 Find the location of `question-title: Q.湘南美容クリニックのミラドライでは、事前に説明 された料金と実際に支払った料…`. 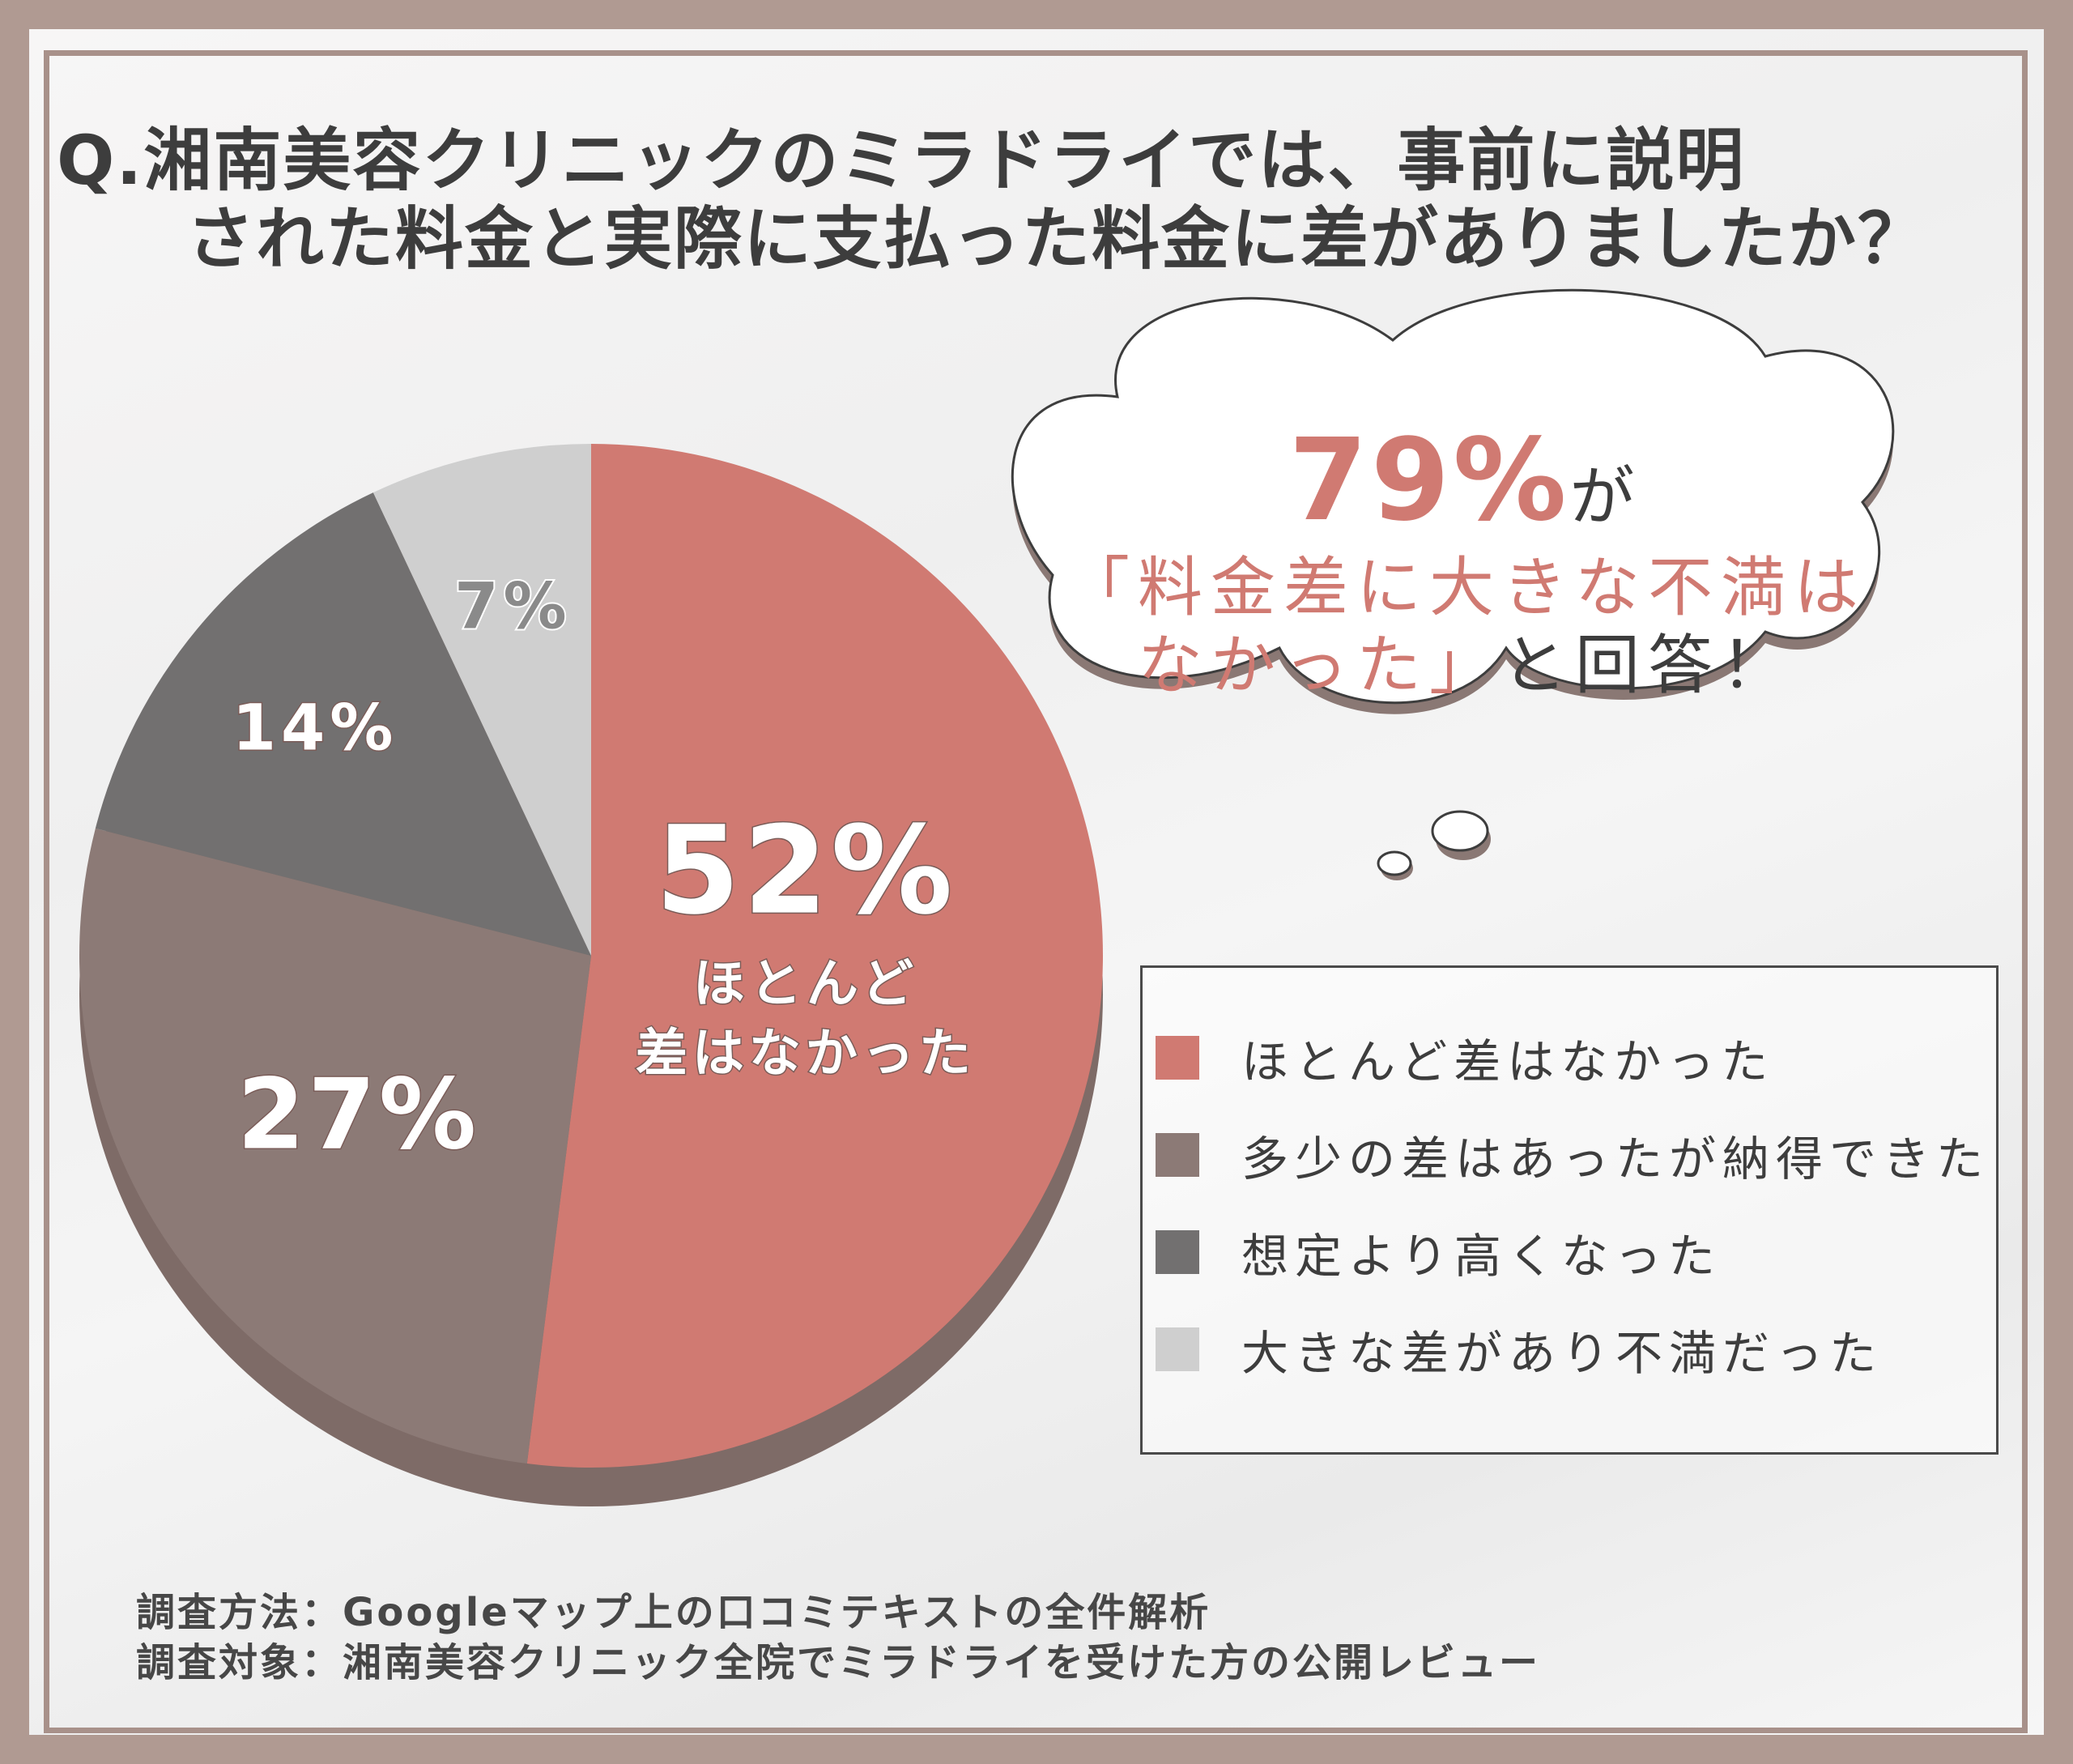

question-title: Q.湘南美容クリニックのミラドライでは、事前に説明 された料金と実際に支払った料… is located at coordinates (1029, 200).